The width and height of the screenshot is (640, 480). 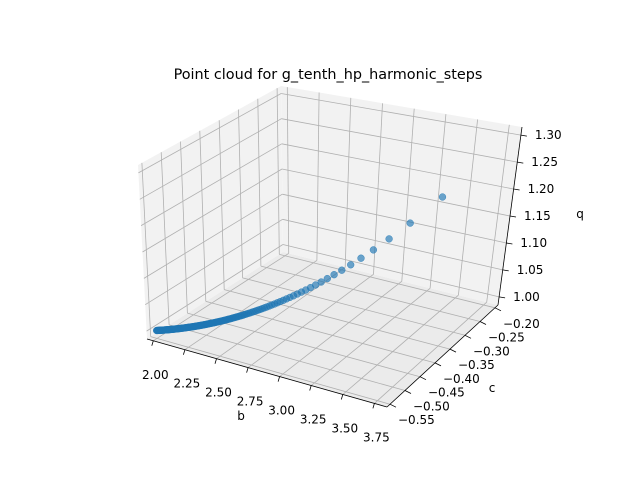 What do you see at coordinates (544, 162) in the screenshot?
I see `z-tick-label: 1.25` at bounding box center [544, 162].